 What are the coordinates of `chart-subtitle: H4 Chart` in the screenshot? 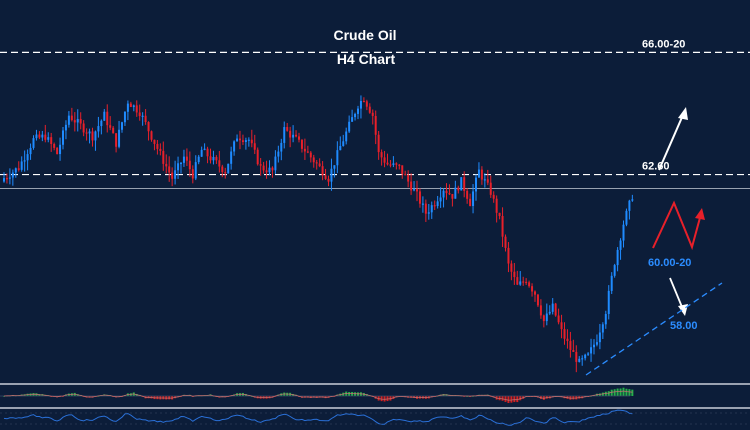 It's located at (366, 59).